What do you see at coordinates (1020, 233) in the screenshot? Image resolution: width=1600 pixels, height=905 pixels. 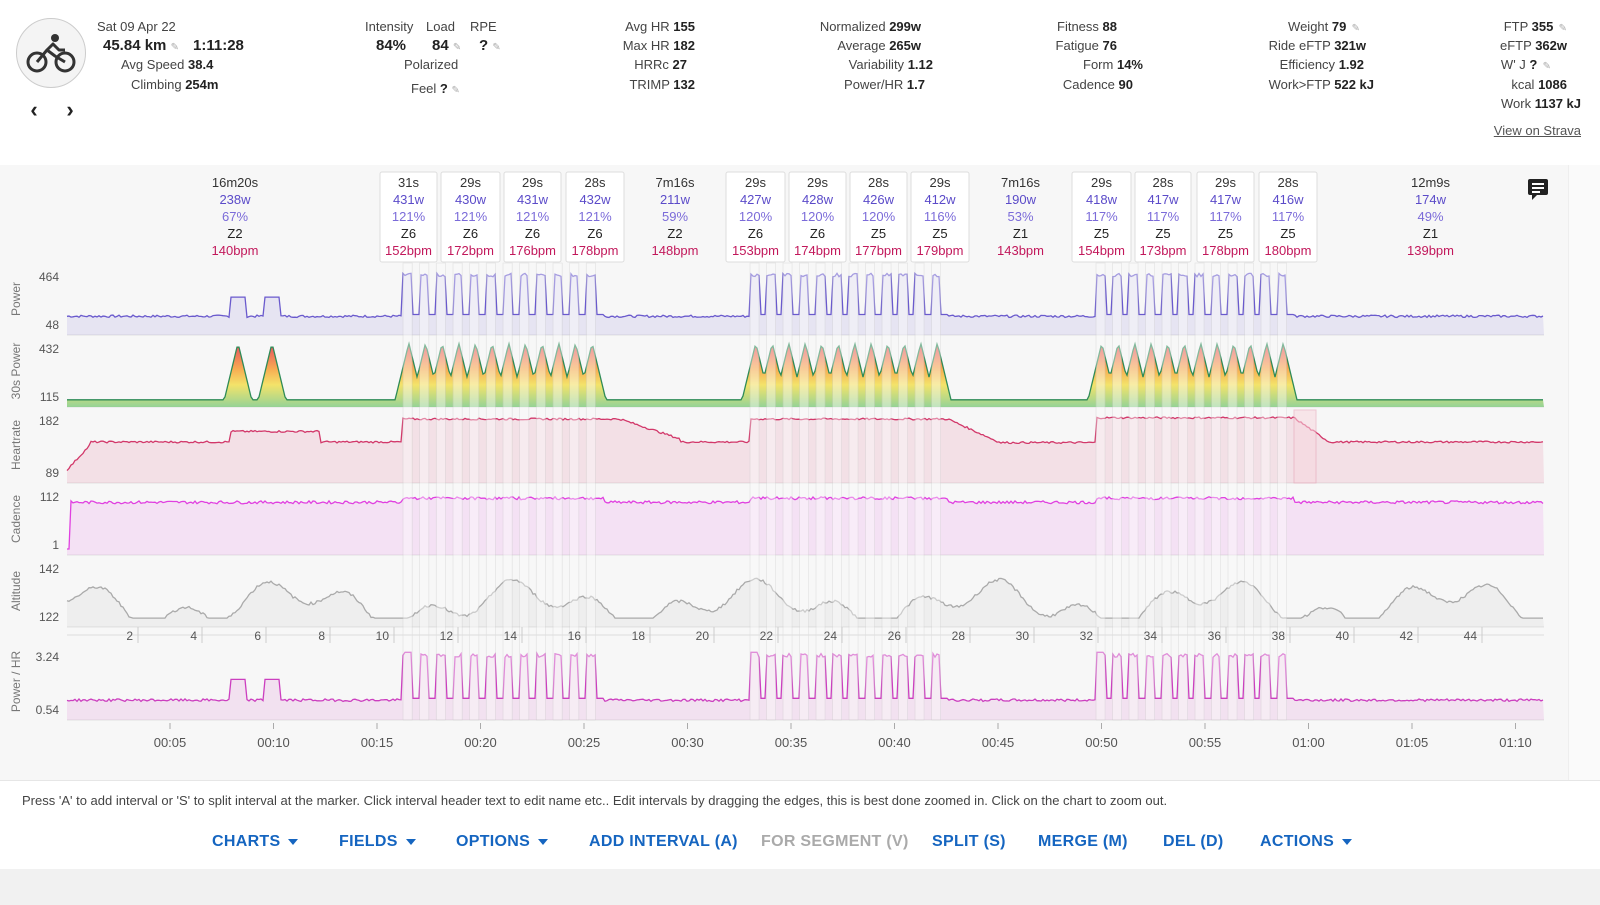 I see `interval-zone: Z1` at bounding box center [1020, 233].